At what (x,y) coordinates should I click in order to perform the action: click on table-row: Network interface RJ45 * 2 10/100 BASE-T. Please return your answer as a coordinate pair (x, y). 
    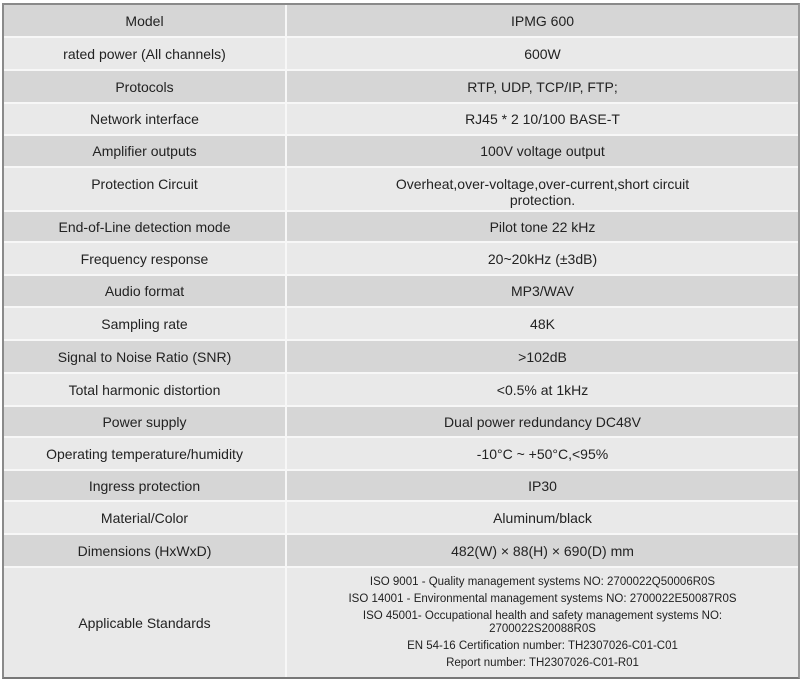
    Looking at the image, I should click on (401, 120).